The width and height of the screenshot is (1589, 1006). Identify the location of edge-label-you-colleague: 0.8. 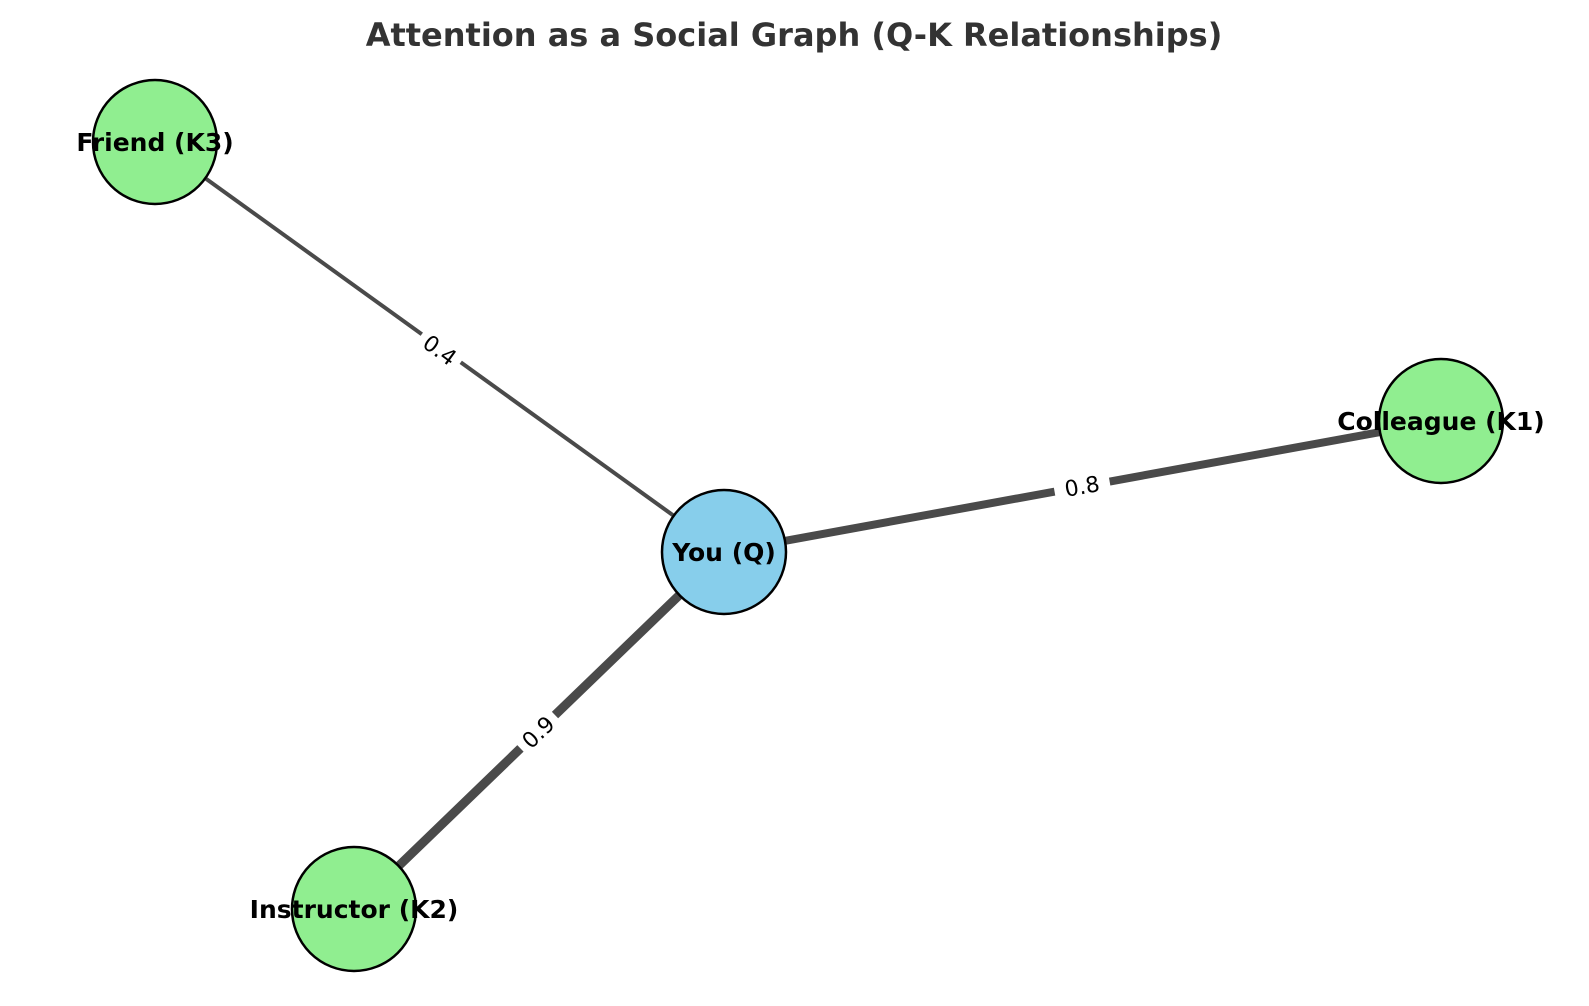
(1082, 486).